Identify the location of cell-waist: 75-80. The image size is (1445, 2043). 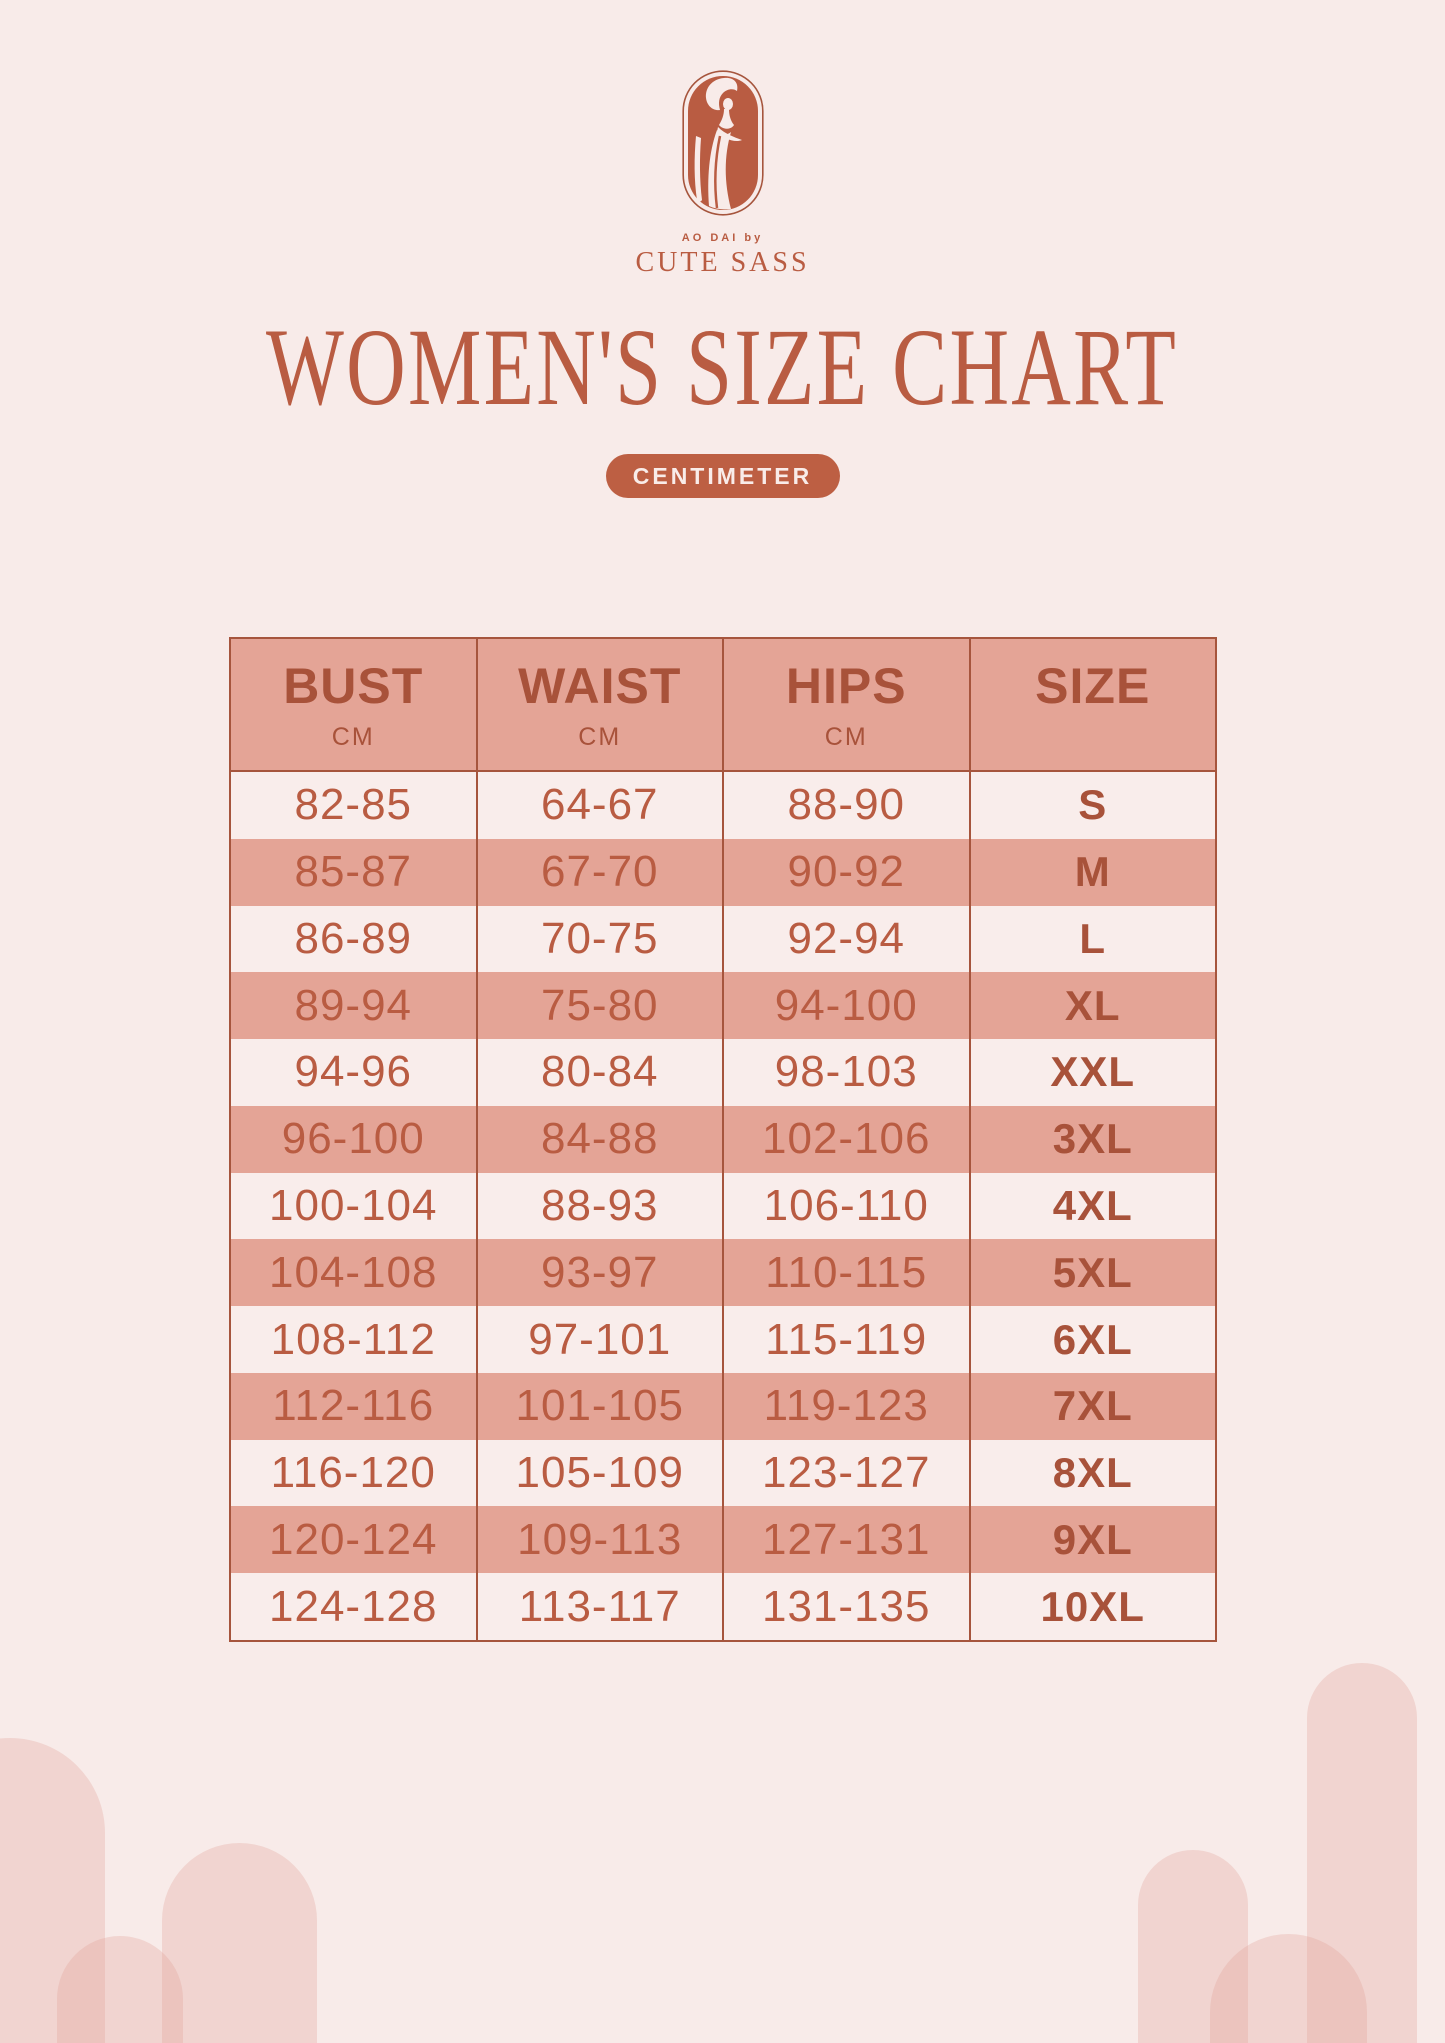
(601, 1006).